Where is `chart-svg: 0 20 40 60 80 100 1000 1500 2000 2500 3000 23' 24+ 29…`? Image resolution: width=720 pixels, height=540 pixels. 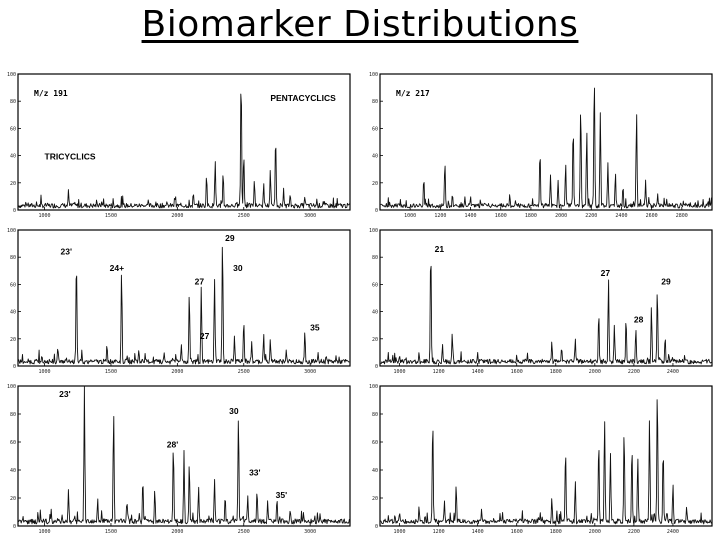
chart-svg: 0 20 40 60 80 100 1000 1500 2000 2500 3000 23' 24+ 29… is located at coordinates (179, 301).